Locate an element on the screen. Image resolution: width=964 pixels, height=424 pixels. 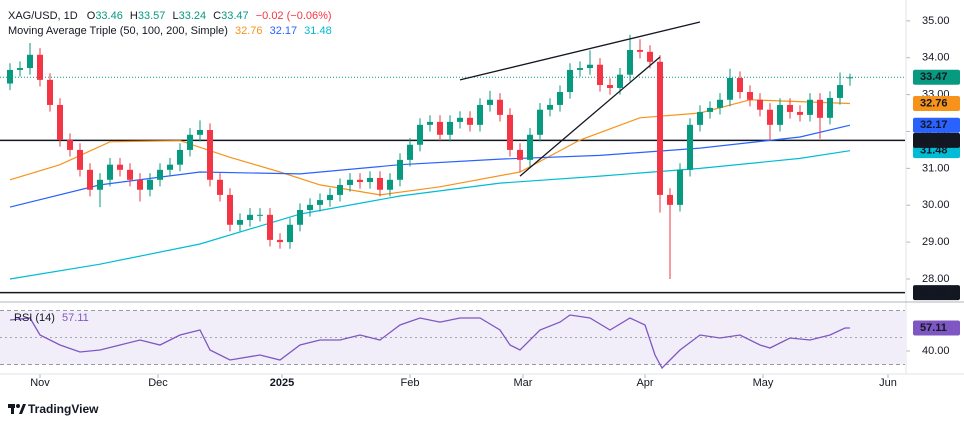
ohlc-label: L is located at coordinates (175, 16).